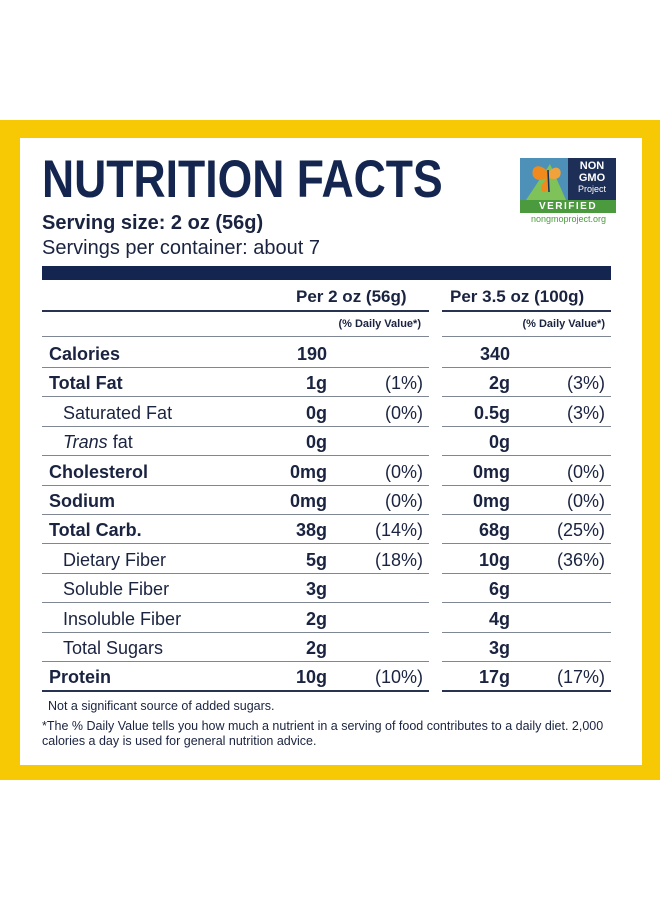  I want to click on table-row: Soluble Fiber 3g 6g, so click(330, 587).